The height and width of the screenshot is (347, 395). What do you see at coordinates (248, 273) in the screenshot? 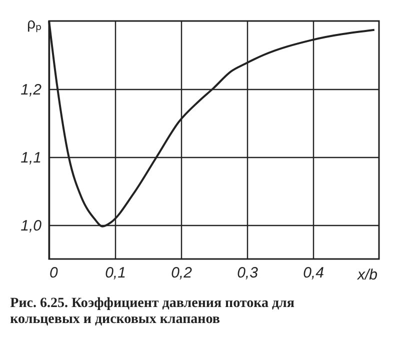
I see `x-tick-label: 0,3` at bounding box center [248, 273].